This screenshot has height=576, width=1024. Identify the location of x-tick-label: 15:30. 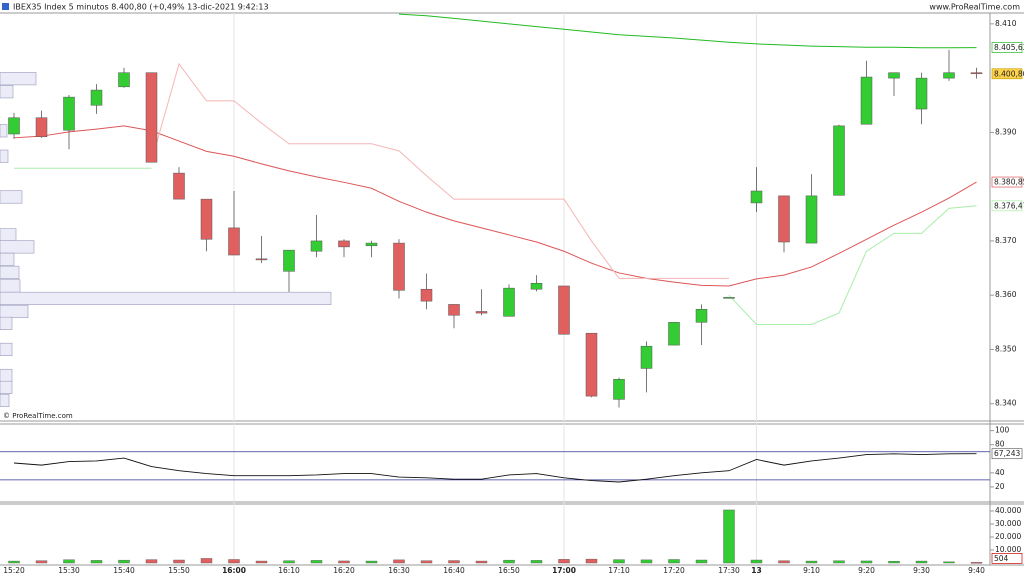
(69, 570).